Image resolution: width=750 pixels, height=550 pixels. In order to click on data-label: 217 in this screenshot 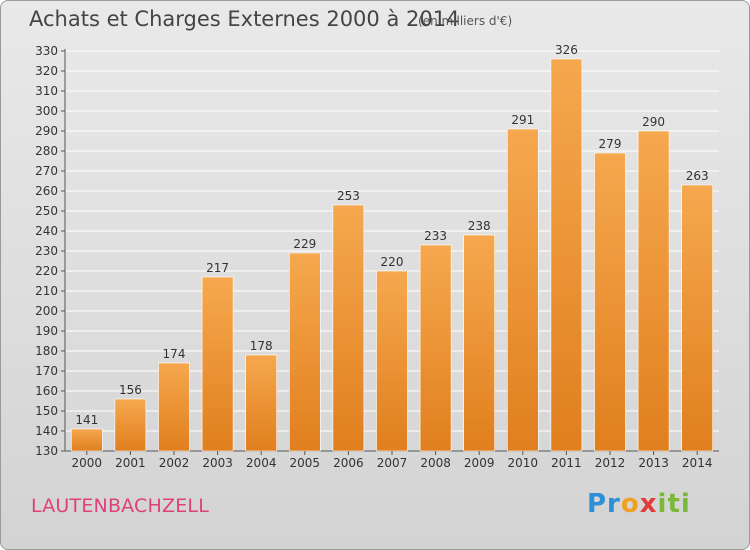, I will do `click(217, 268)`.